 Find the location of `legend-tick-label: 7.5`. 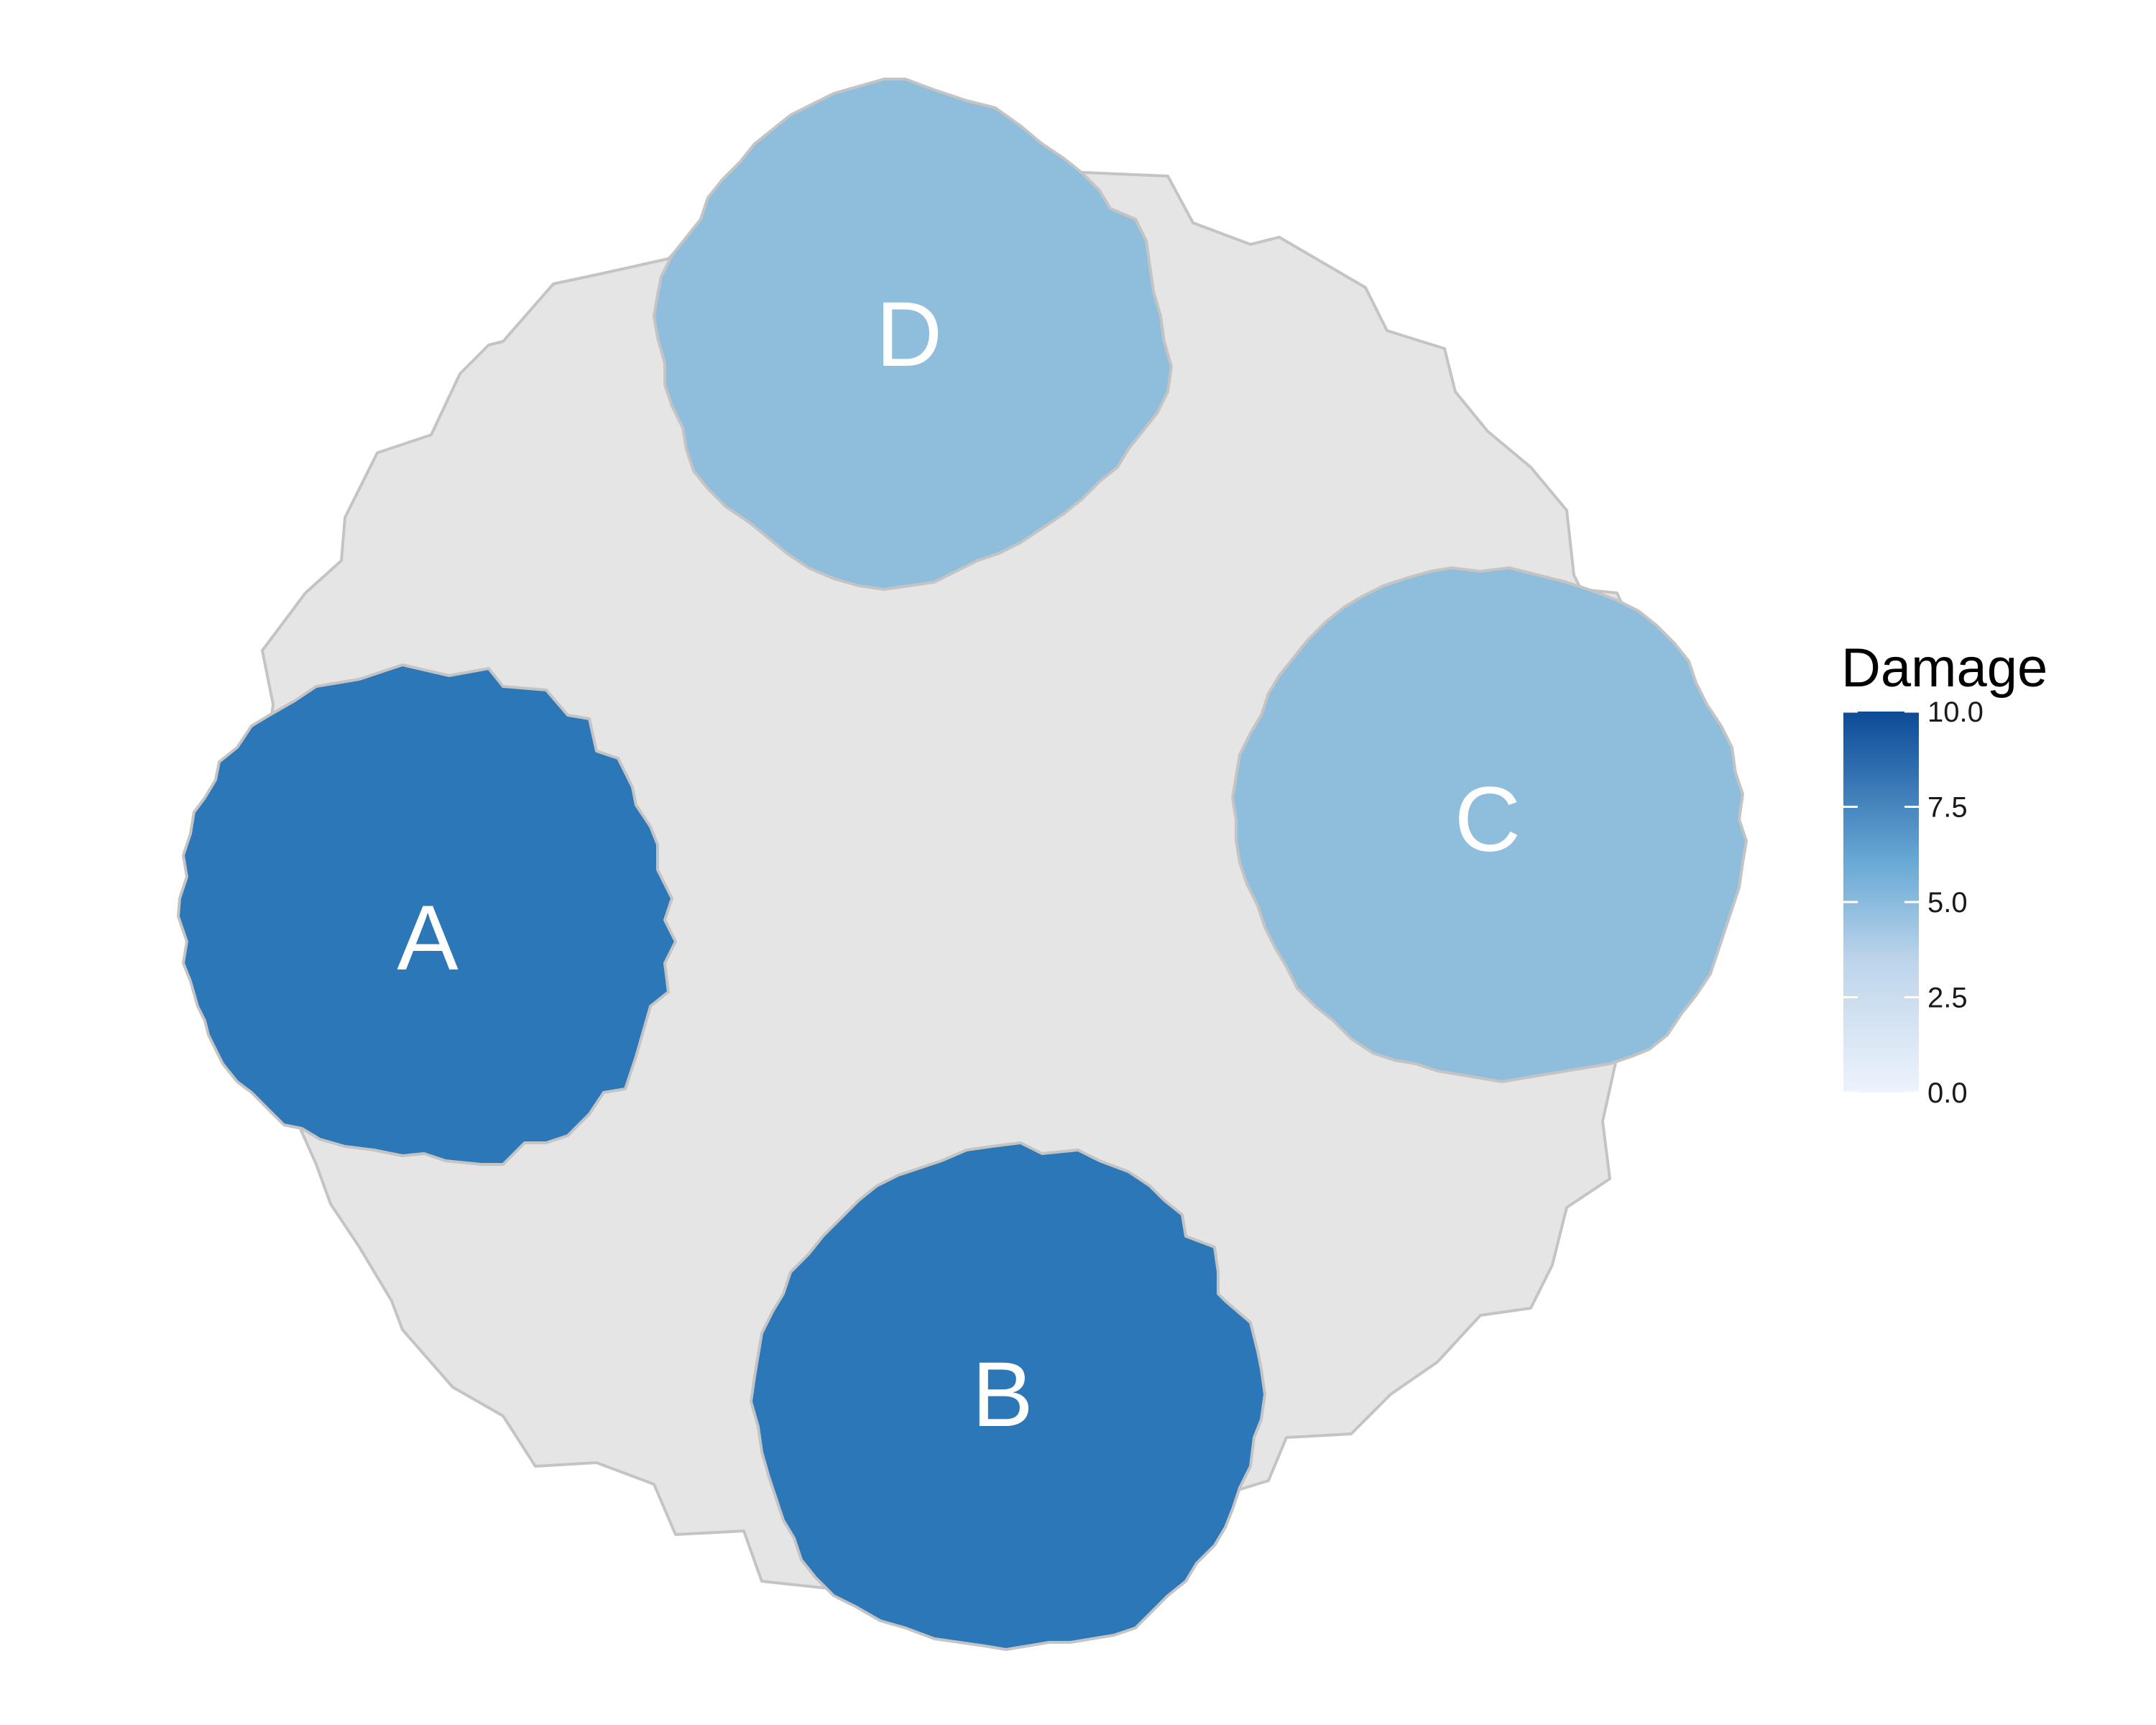

legend-tick-label: 7.5 is located at coordinates (1947, 808).